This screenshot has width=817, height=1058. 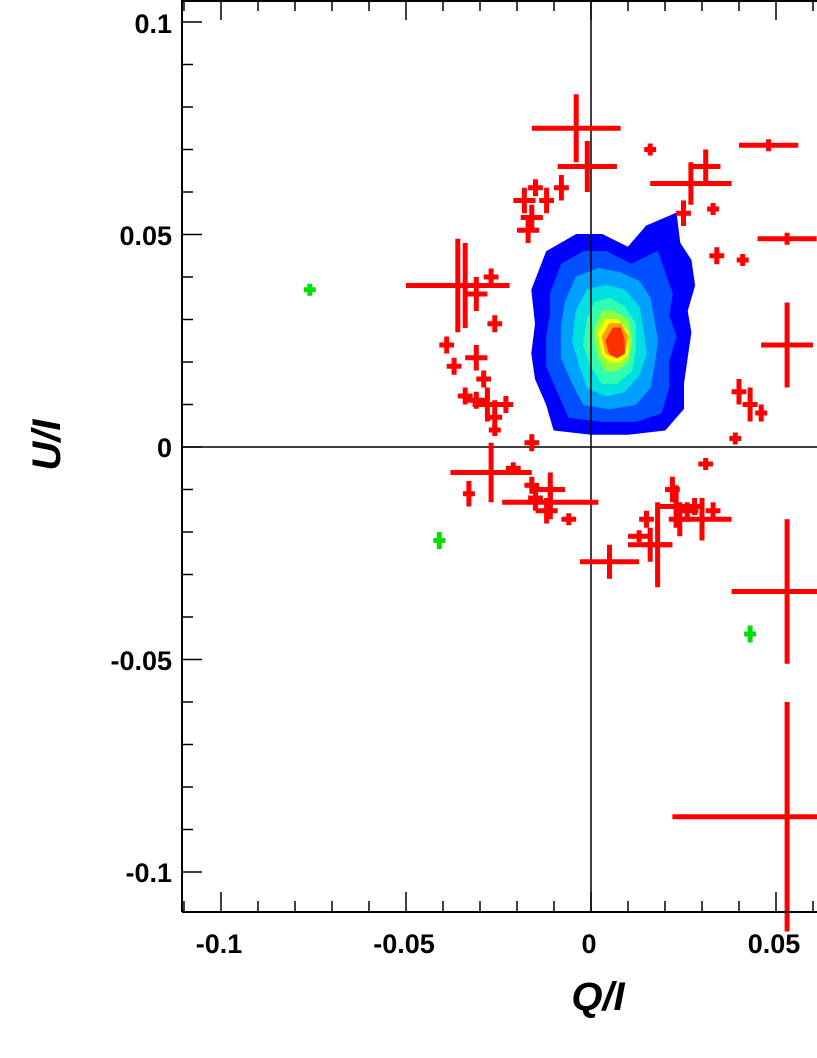 I want to click on x-tick-label: -0.05, so click(x=404, y=944).